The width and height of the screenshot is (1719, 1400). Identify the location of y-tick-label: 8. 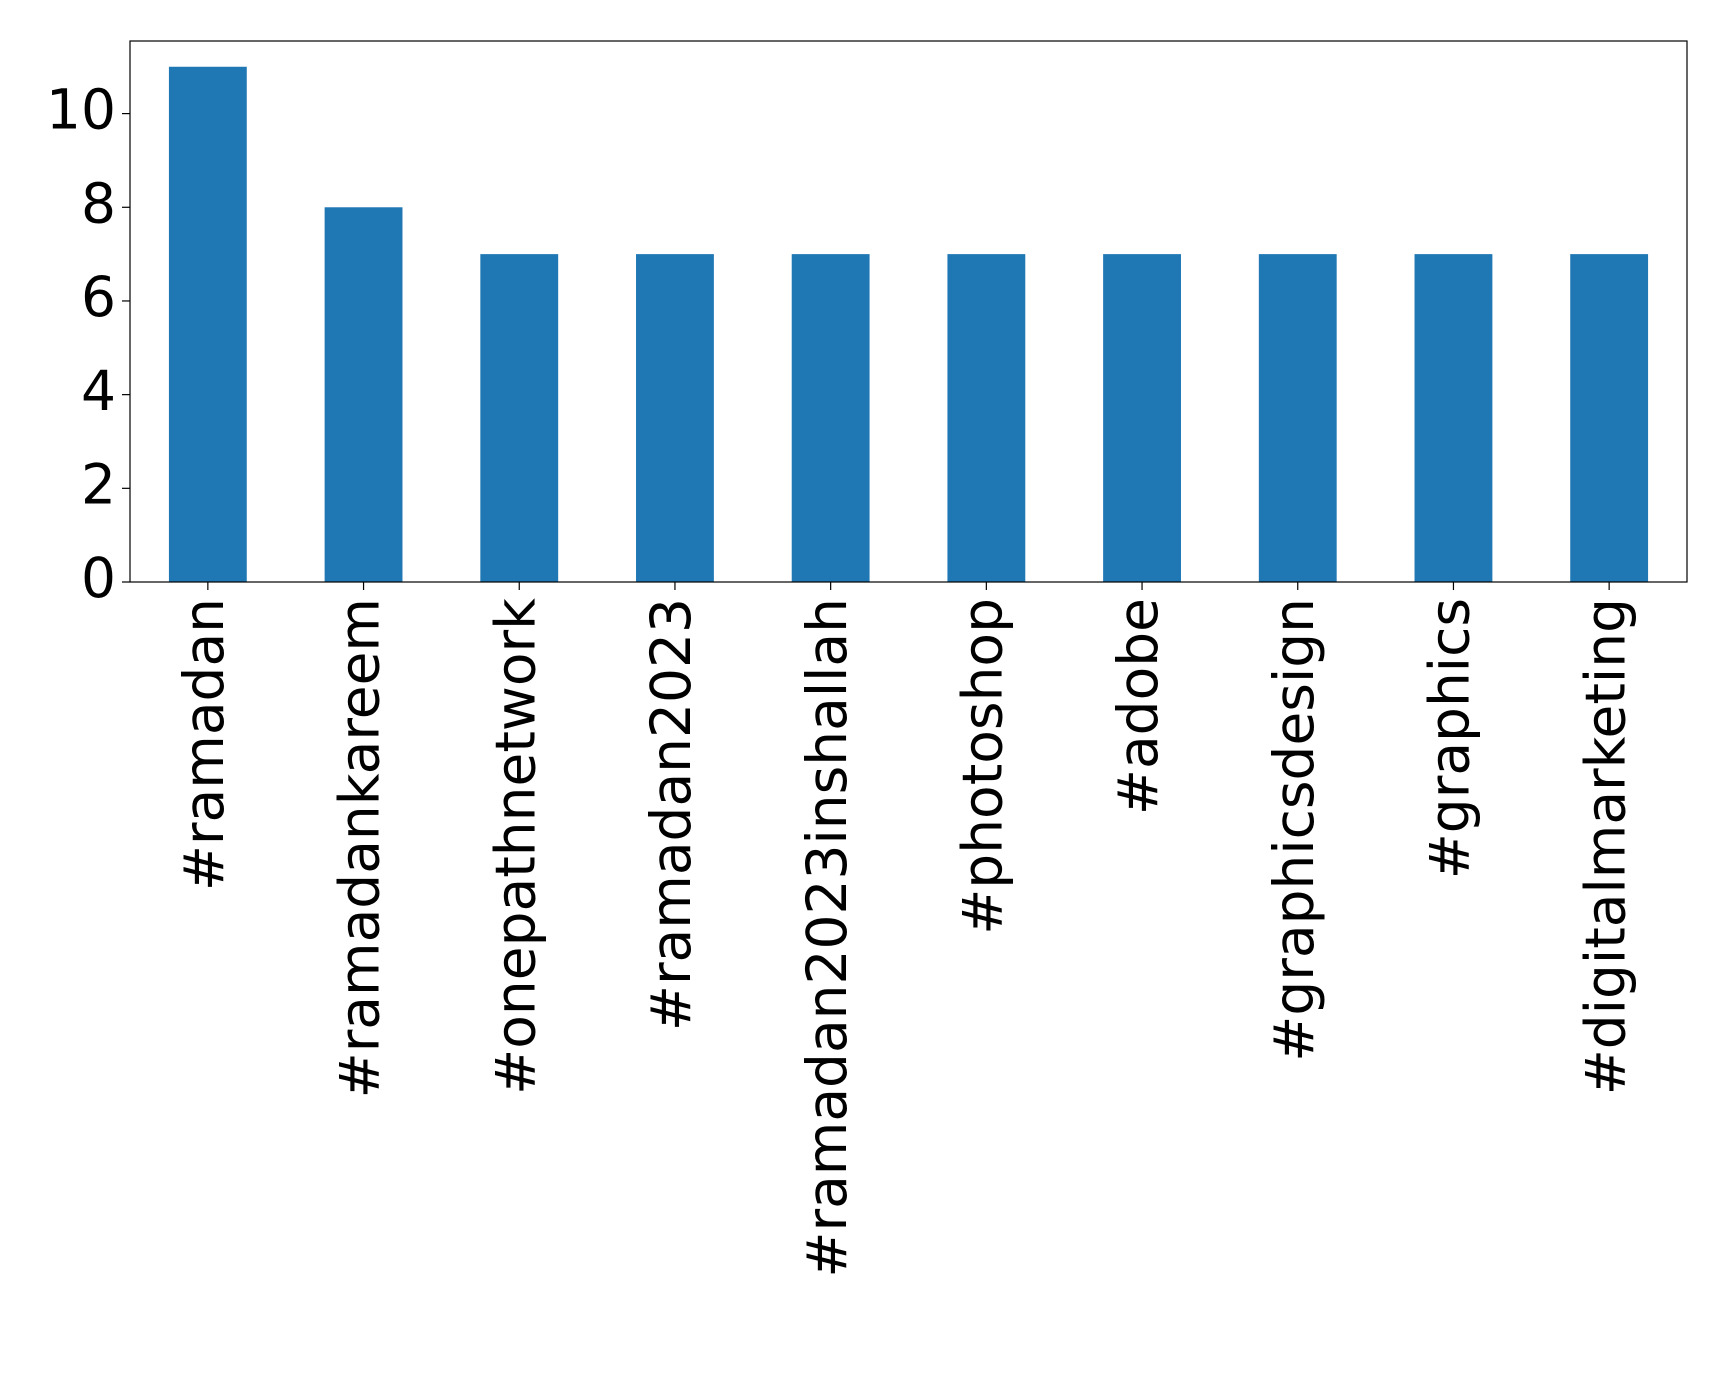
(98, 203).